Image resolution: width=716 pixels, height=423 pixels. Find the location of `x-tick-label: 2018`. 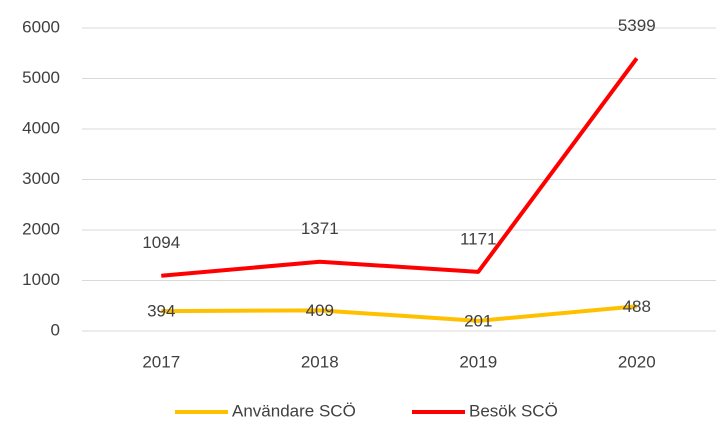

x-tick-label: 2018 is located at coordinates (320, 361).